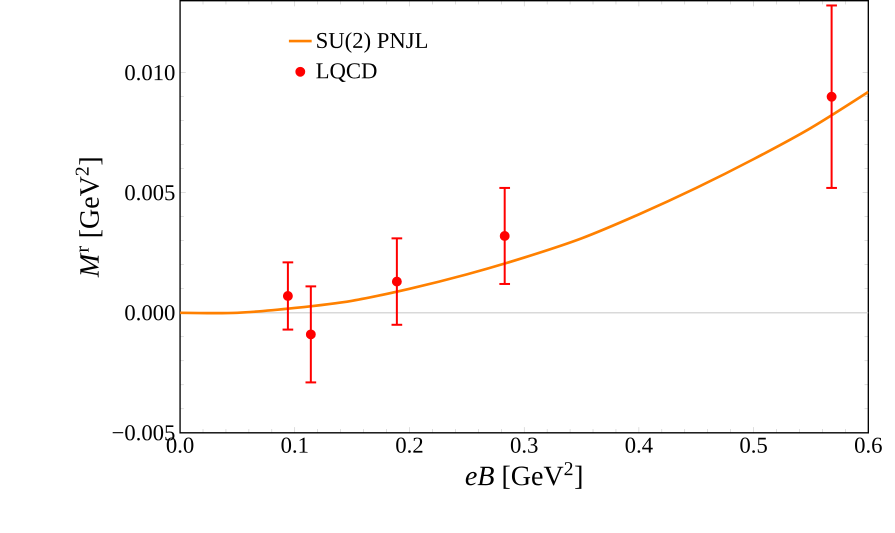 The image size is (895, 533). I want to click on y-tick-label: 0.005, so click(149, 192).